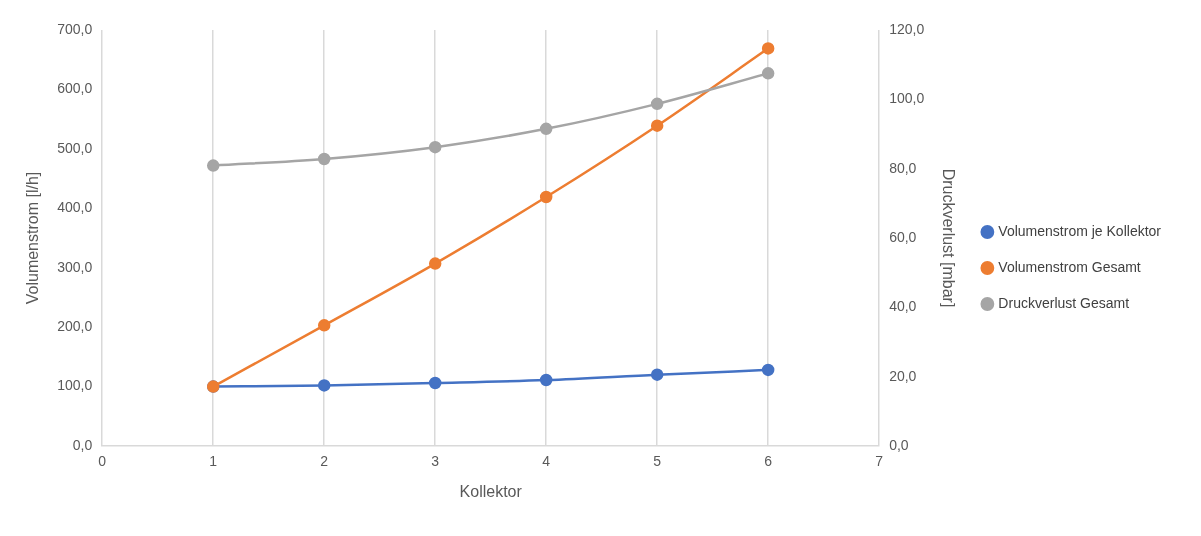 This screenshot has height=536, width=1201. I want to click on y2-tick-label: 80,0, so click(903, 167).